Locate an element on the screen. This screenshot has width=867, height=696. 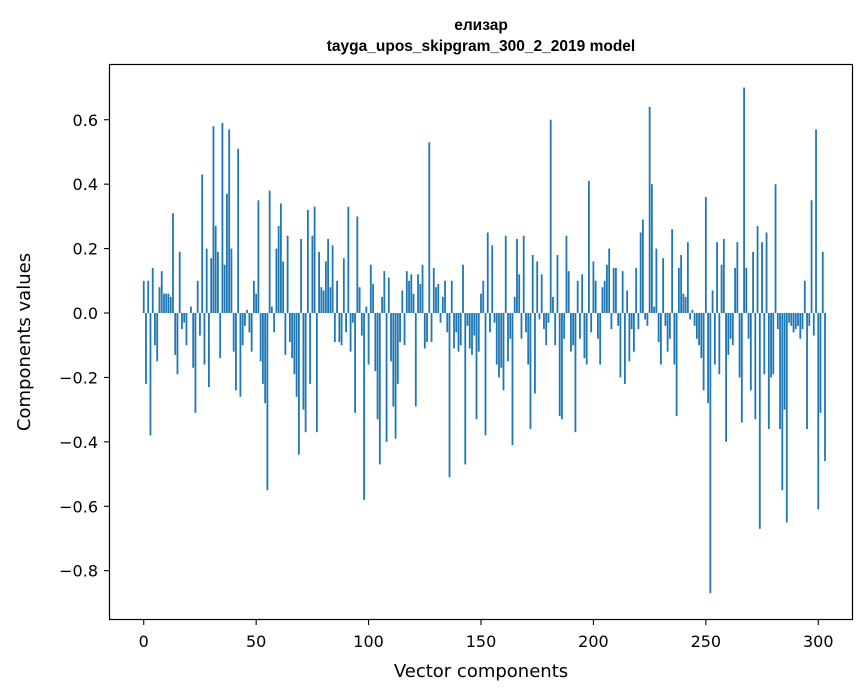
y-tick-label: 0.6 is located at coordinates (85, 120).